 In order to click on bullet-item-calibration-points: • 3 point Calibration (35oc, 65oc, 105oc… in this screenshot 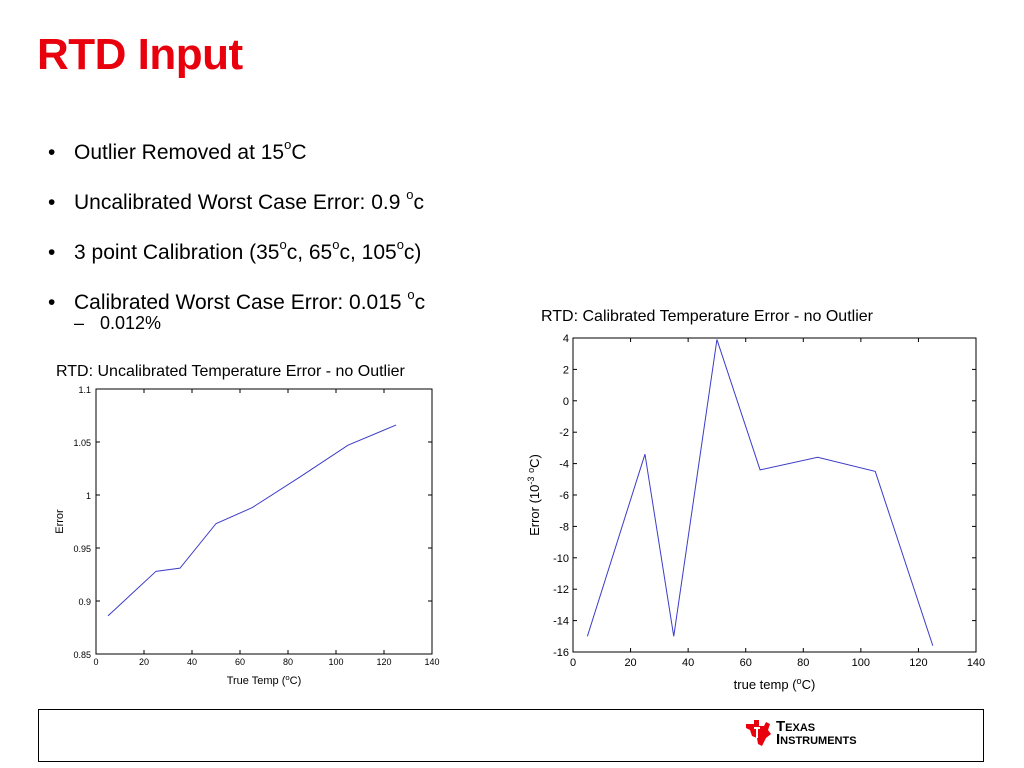, I will do `click(283, 263)`.